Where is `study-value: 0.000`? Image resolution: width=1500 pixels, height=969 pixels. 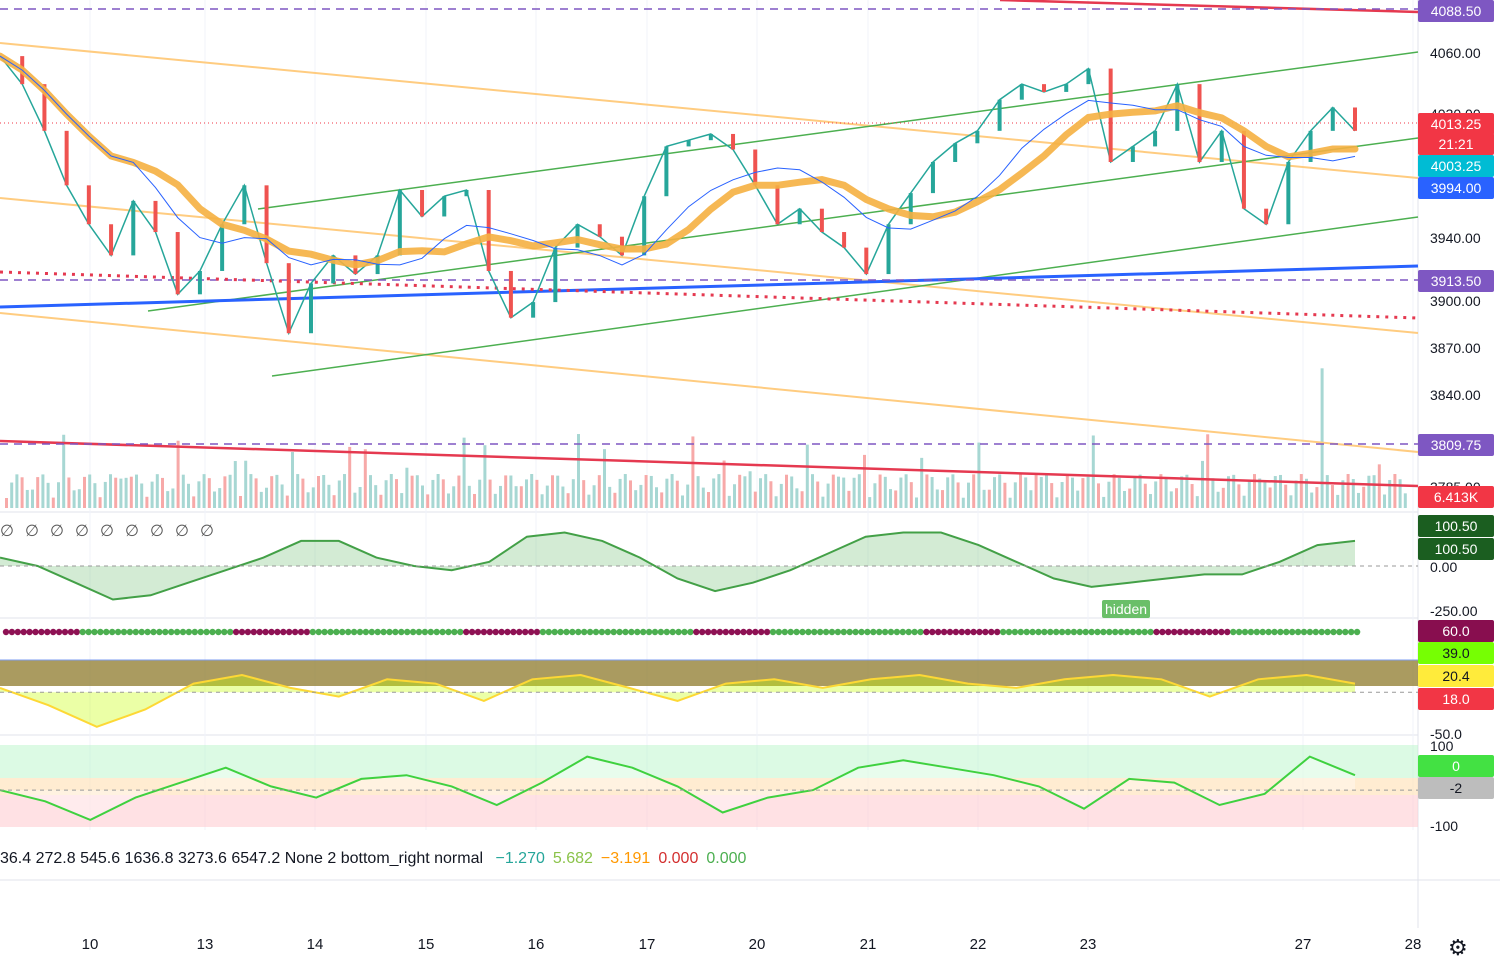
study-value: 0.000 is located at coordinates (726, 858).